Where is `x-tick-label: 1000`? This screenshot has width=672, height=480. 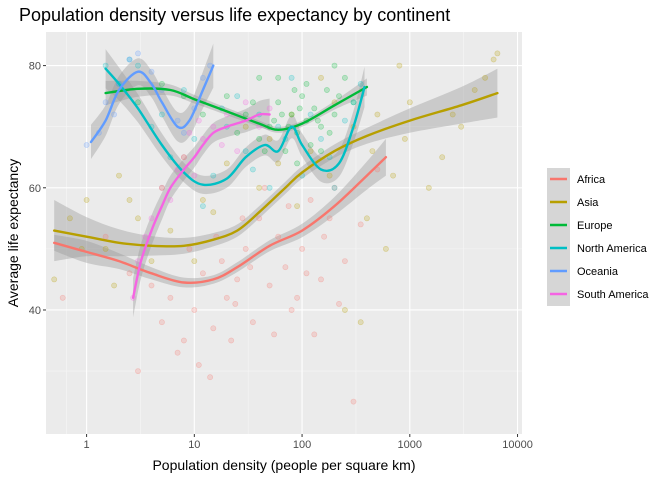 x-tick-label: 1000 is located at coordinates (410, 445).